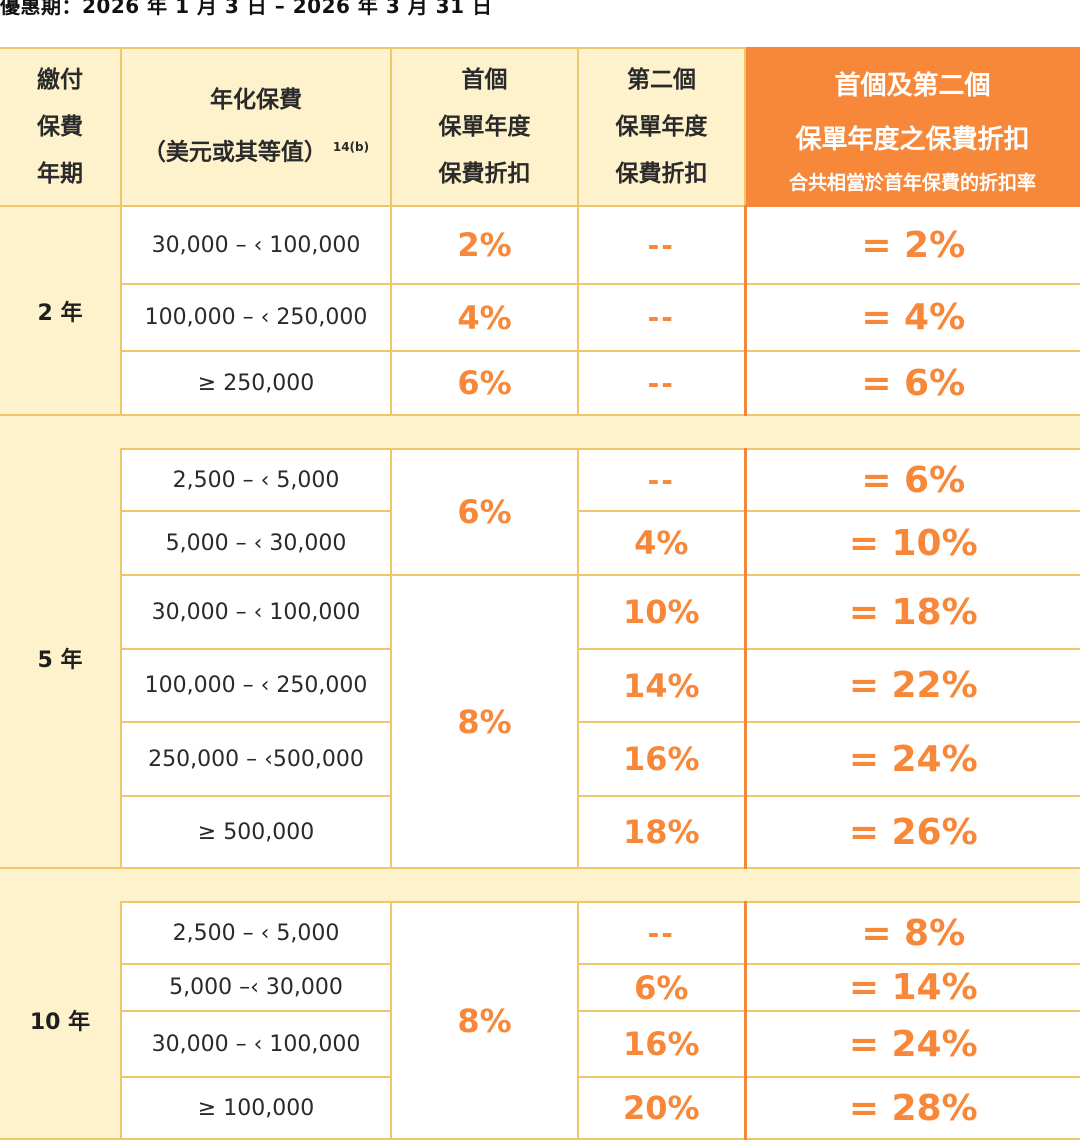  Describe the element at coordinates (61, 659) in the screenshot. I see `term-5-year: 5 年` at that location.